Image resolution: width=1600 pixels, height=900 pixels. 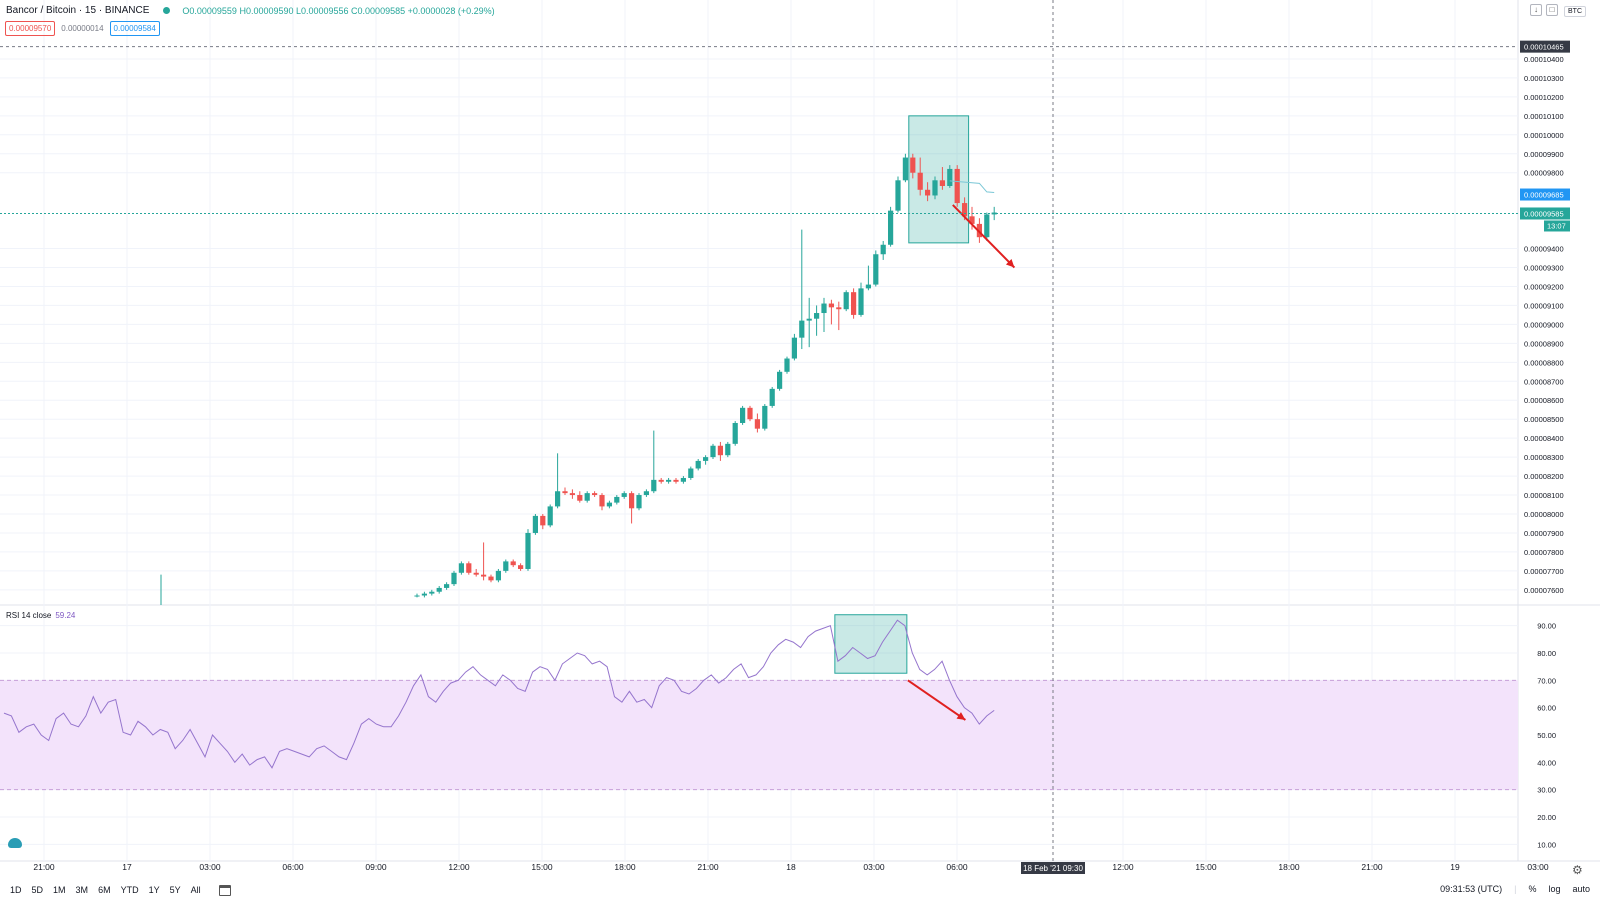 What do you see at coordinates (1544, 78) in the screenshot?
I see `price-tick-label: 0.00010300` at bounding box center [1544, 78].